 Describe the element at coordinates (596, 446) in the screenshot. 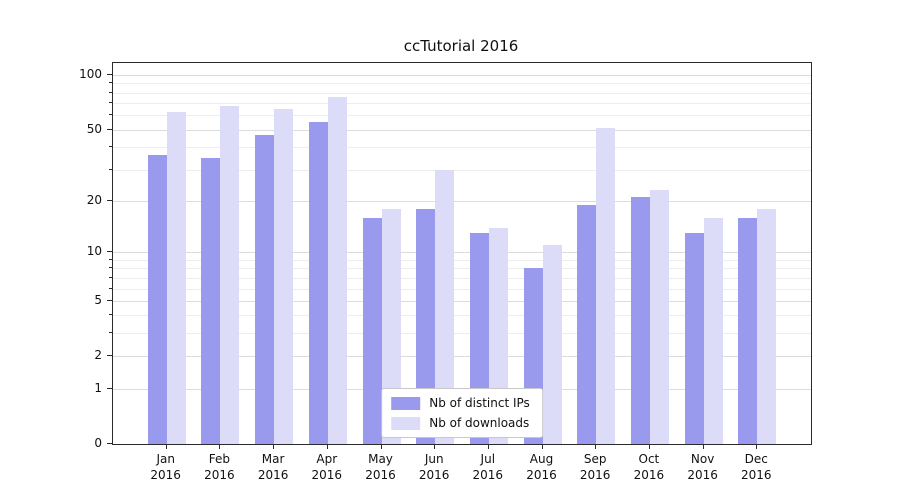

I see `x-tick-mark-sep` at that location.